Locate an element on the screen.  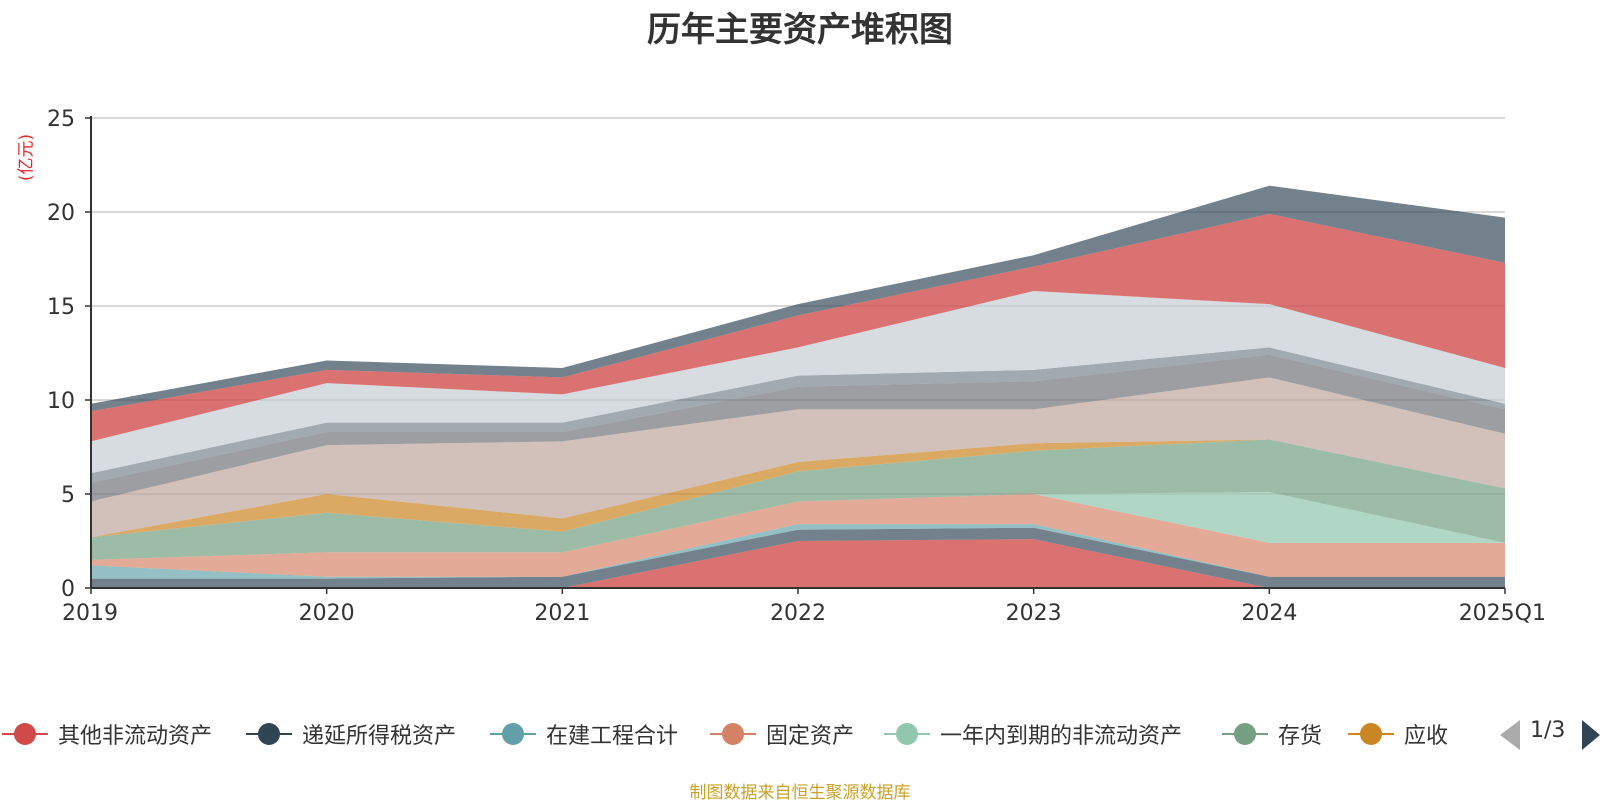
legend-item: 递延所得税资产 is located at coordinates (350, 734).